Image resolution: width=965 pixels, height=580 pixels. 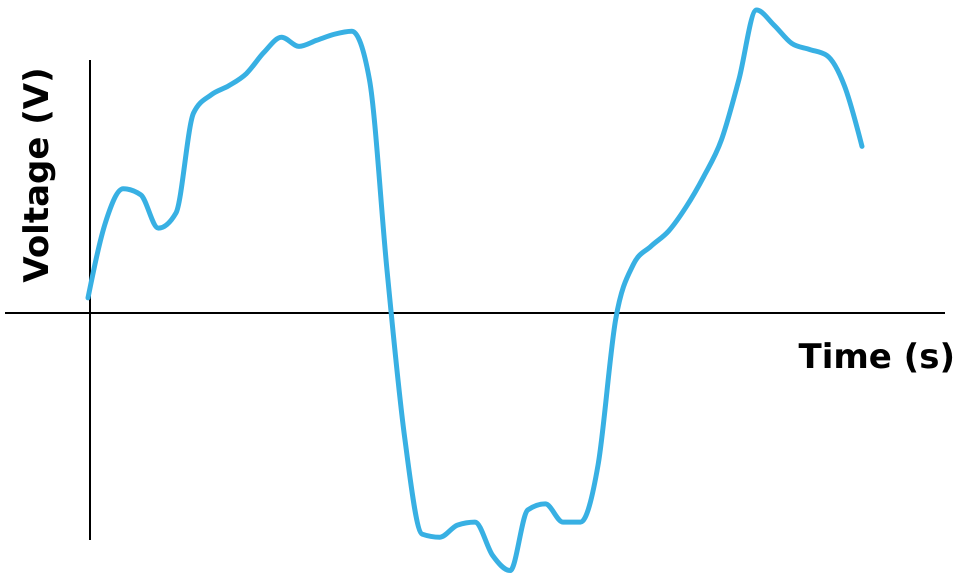 I want to click on x-axis-title: Time (s), so click(x=876, y=357).